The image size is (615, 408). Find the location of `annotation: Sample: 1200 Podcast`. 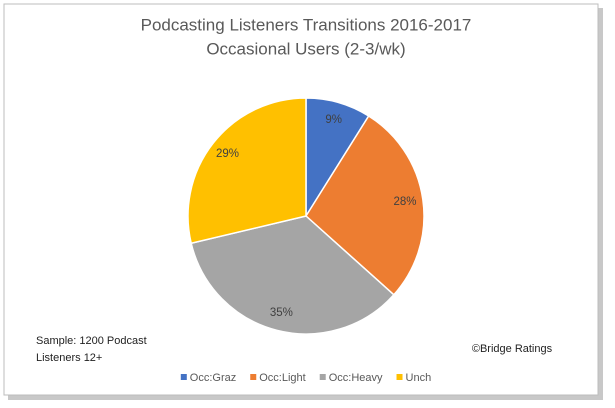

annotation: Sample: 1200 Podcast is located at coordinates (91, 341).